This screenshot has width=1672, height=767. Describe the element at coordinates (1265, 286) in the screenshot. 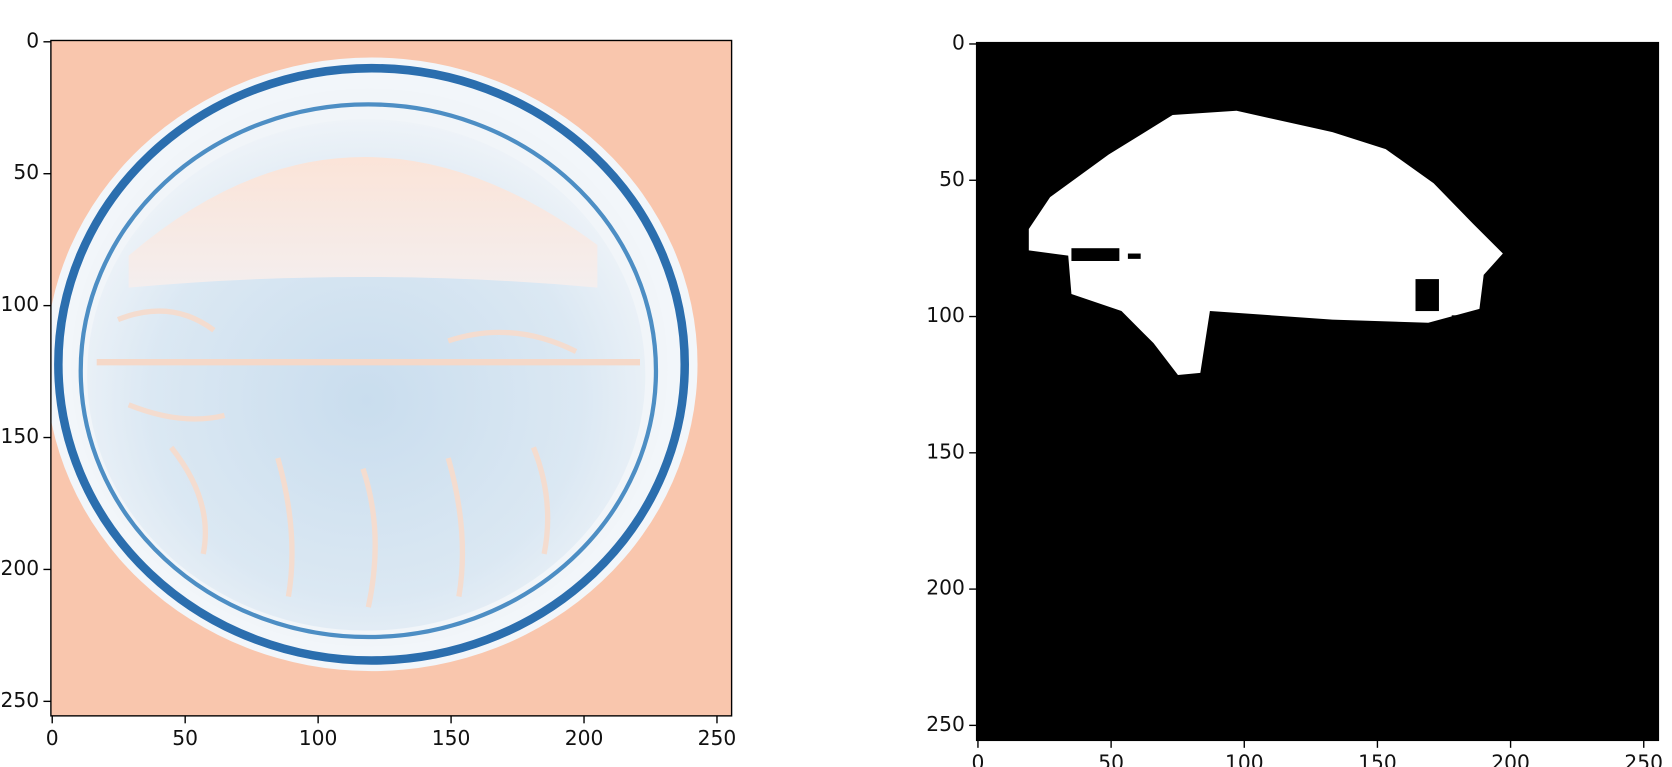

I see `mask-holes` at that location.